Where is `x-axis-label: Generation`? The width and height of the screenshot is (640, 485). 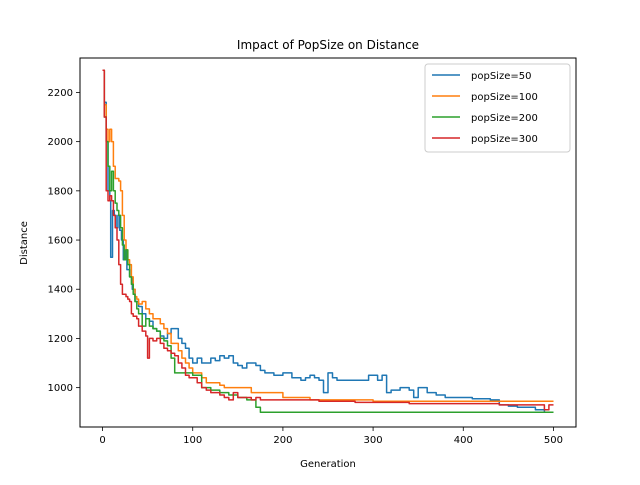
x-axis-label: Generation is located at coordinates (328, 464).